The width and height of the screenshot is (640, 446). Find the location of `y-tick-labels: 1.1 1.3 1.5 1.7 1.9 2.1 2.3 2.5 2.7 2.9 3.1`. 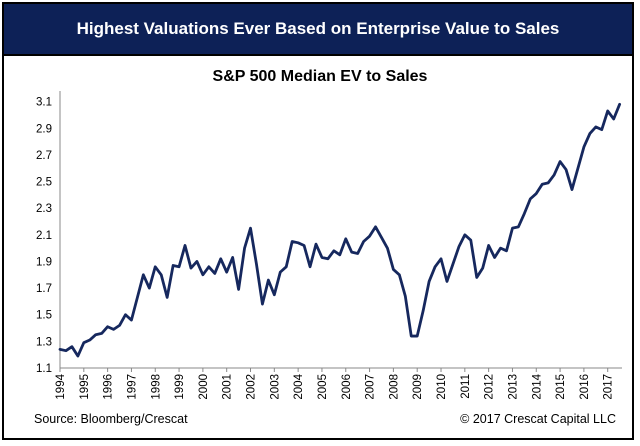

y-tick-labels: 1.1 1.3 1.5 1.7 1.9 2.1 2.3 2.5 2.7 2.9 3.1 is located at coordinates (44, 236).